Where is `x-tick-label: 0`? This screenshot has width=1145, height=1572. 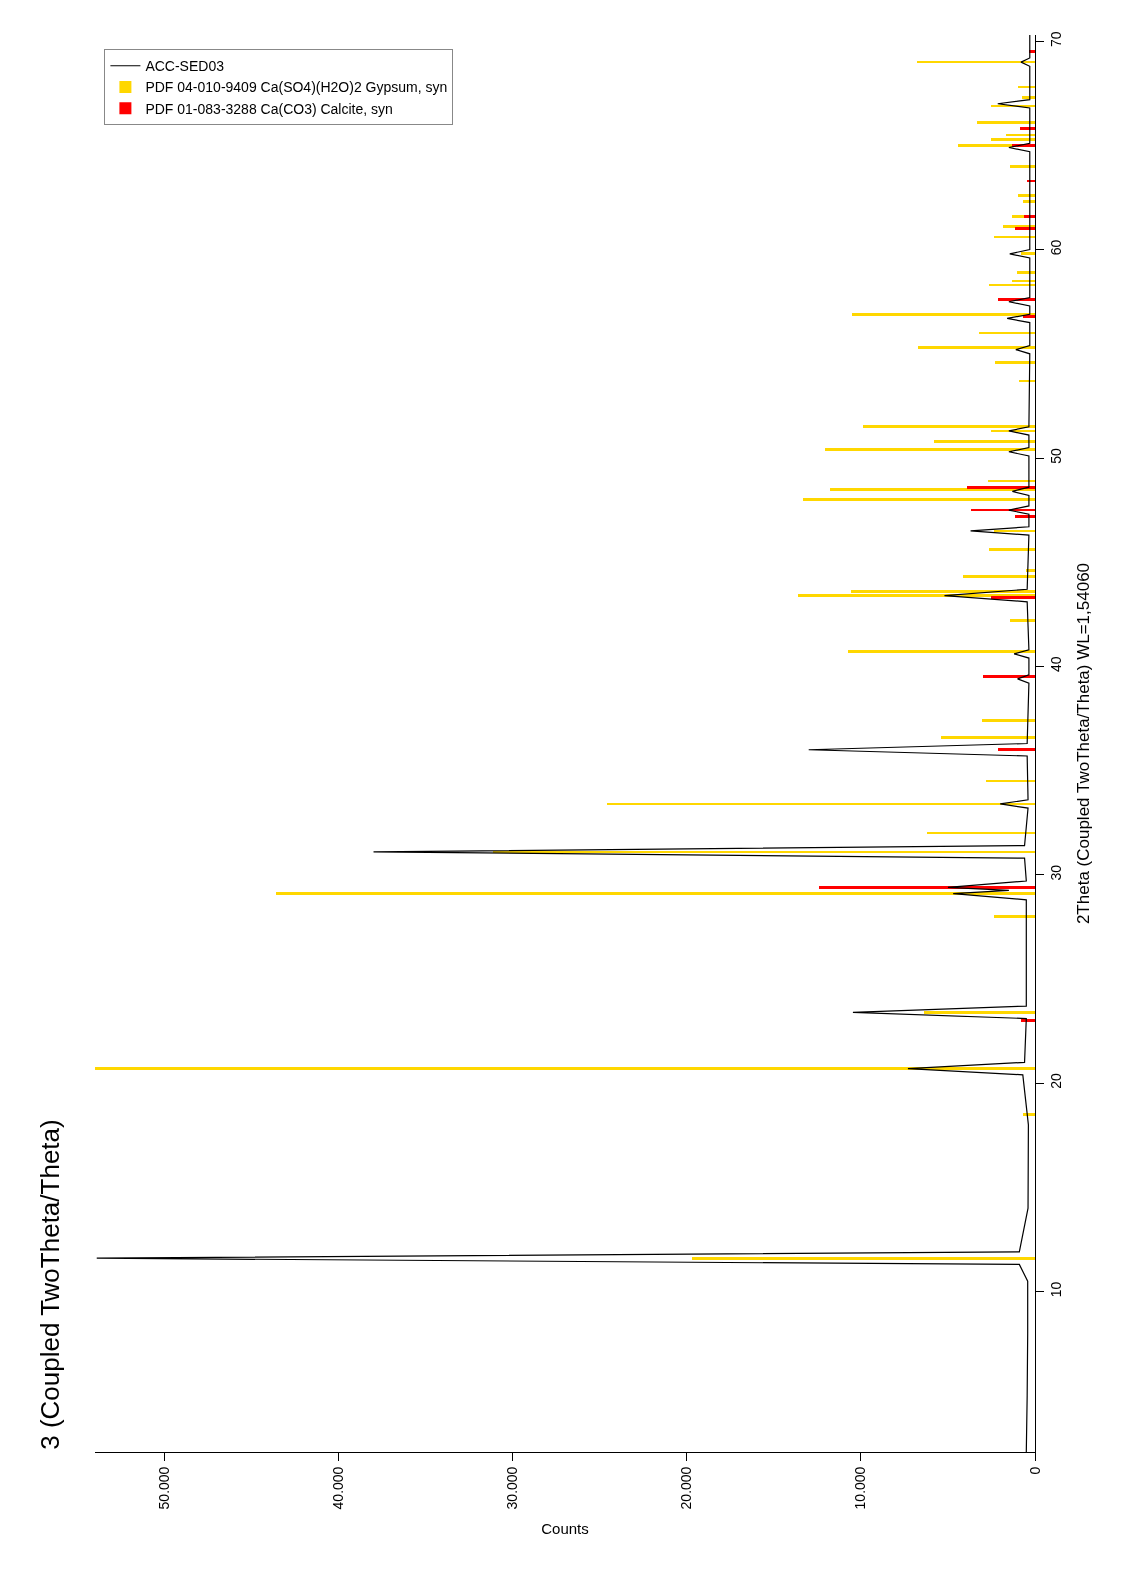 x-tick-label: 0 is located at coordinates (1034, 1470).